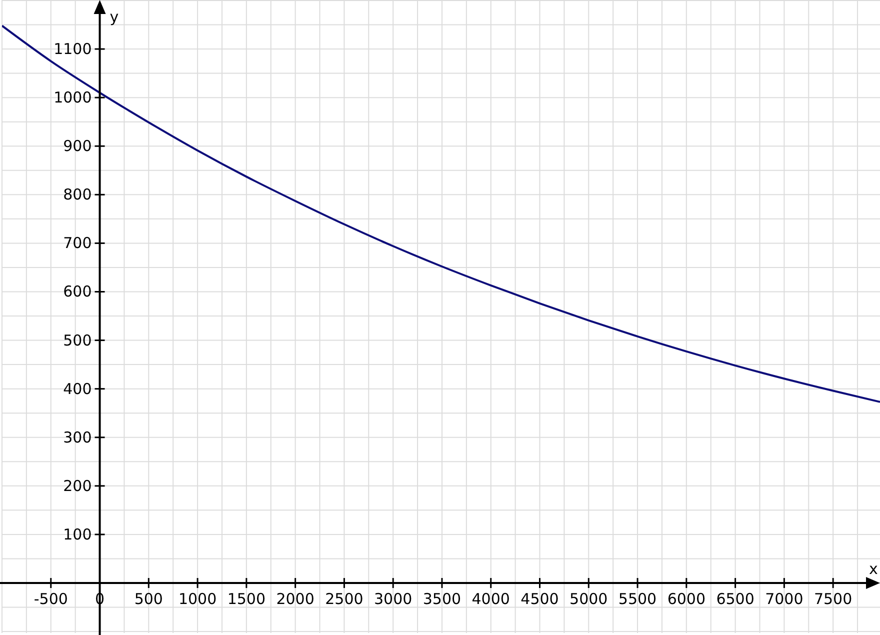  What do you see at coordinates (539, 599) in the screenshot?
I see `x-tick-label: 4500` at bounding box center [539, 599].